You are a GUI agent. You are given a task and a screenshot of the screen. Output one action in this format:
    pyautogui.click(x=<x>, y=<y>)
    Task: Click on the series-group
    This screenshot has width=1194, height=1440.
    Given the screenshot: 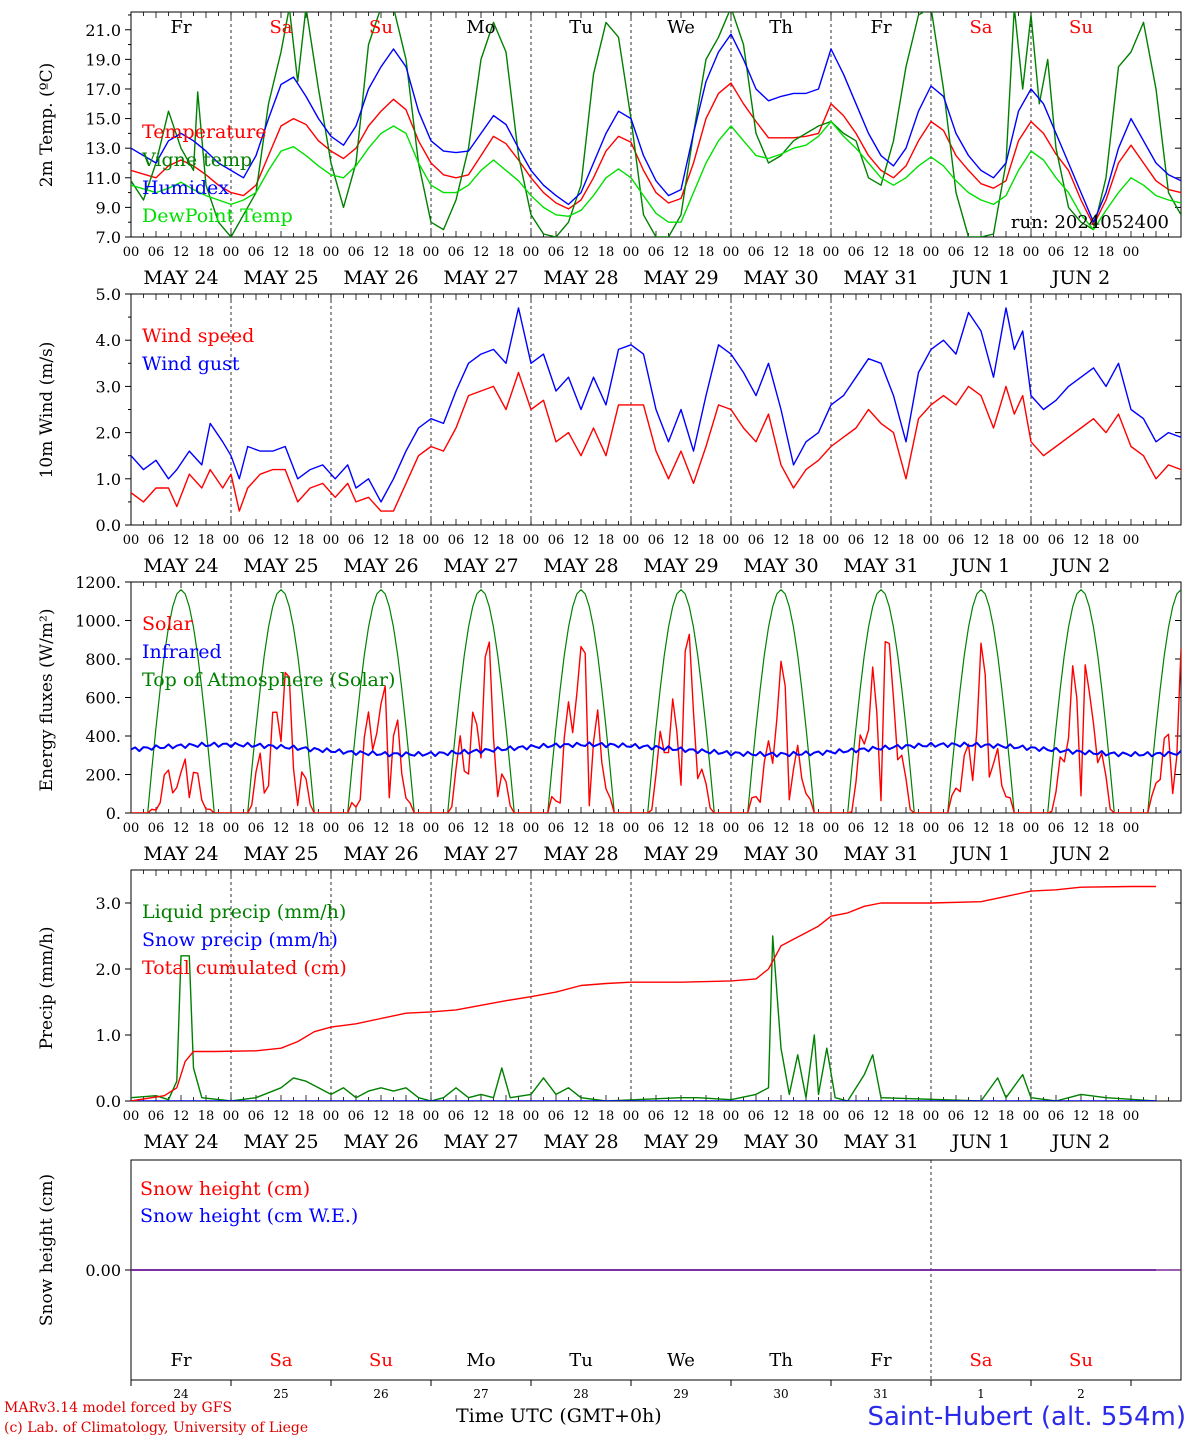 What is the action you would take?
    pyautogui.click(x=656, y=124)
    